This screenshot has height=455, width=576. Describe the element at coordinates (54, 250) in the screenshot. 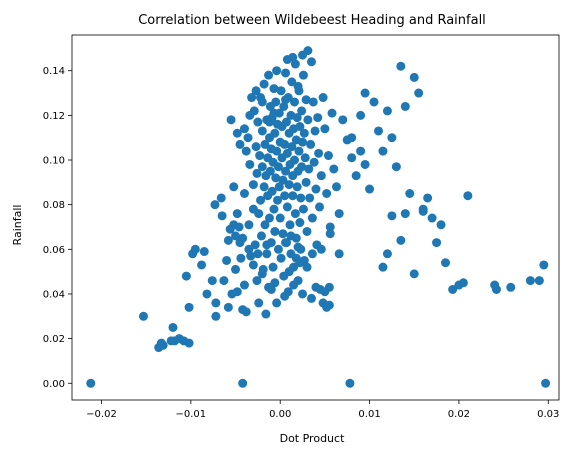

I see `y-tick-label: 0.06` at that location.